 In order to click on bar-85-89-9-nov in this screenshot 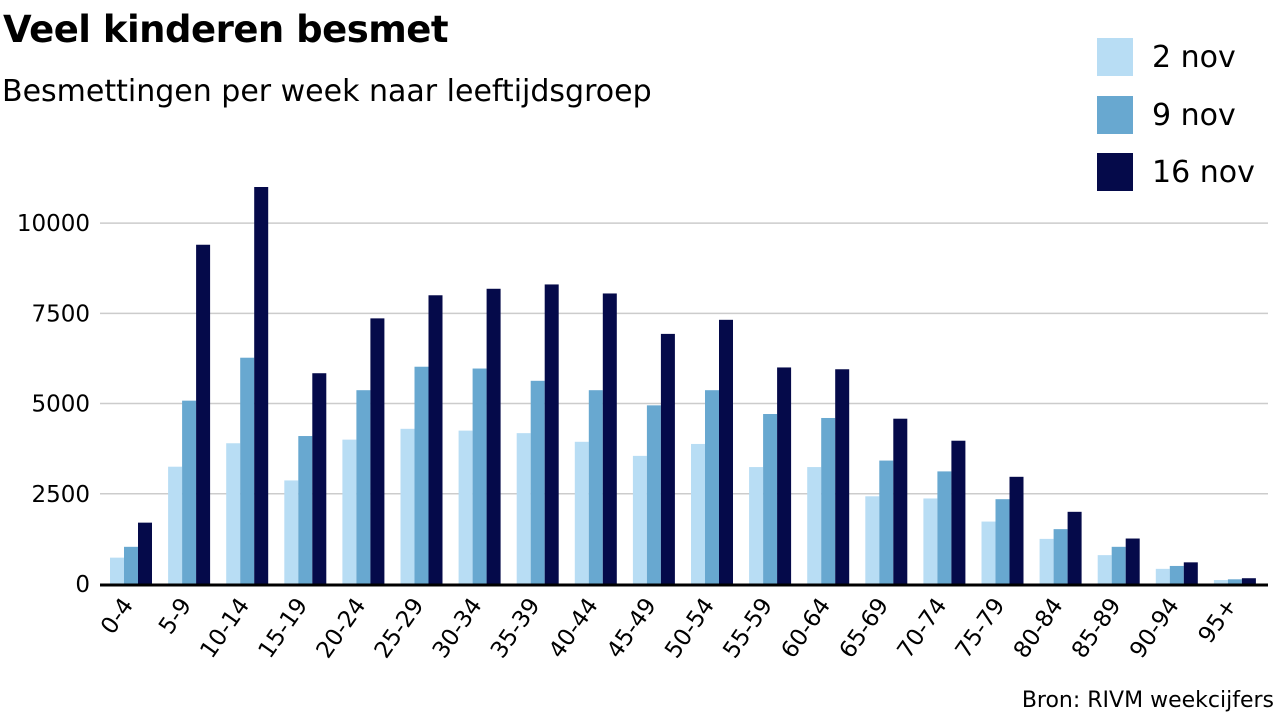, I will do `click(1118, 565)`.